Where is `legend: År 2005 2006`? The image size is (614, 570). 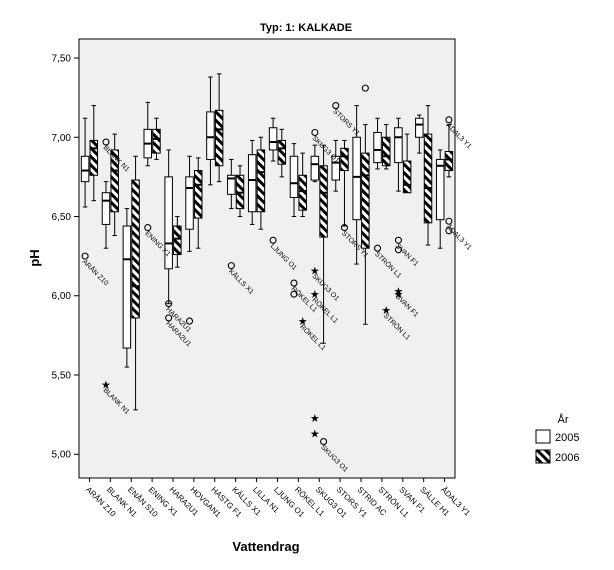
legend: År 2005 2006 is located at coordinates (557, 438).